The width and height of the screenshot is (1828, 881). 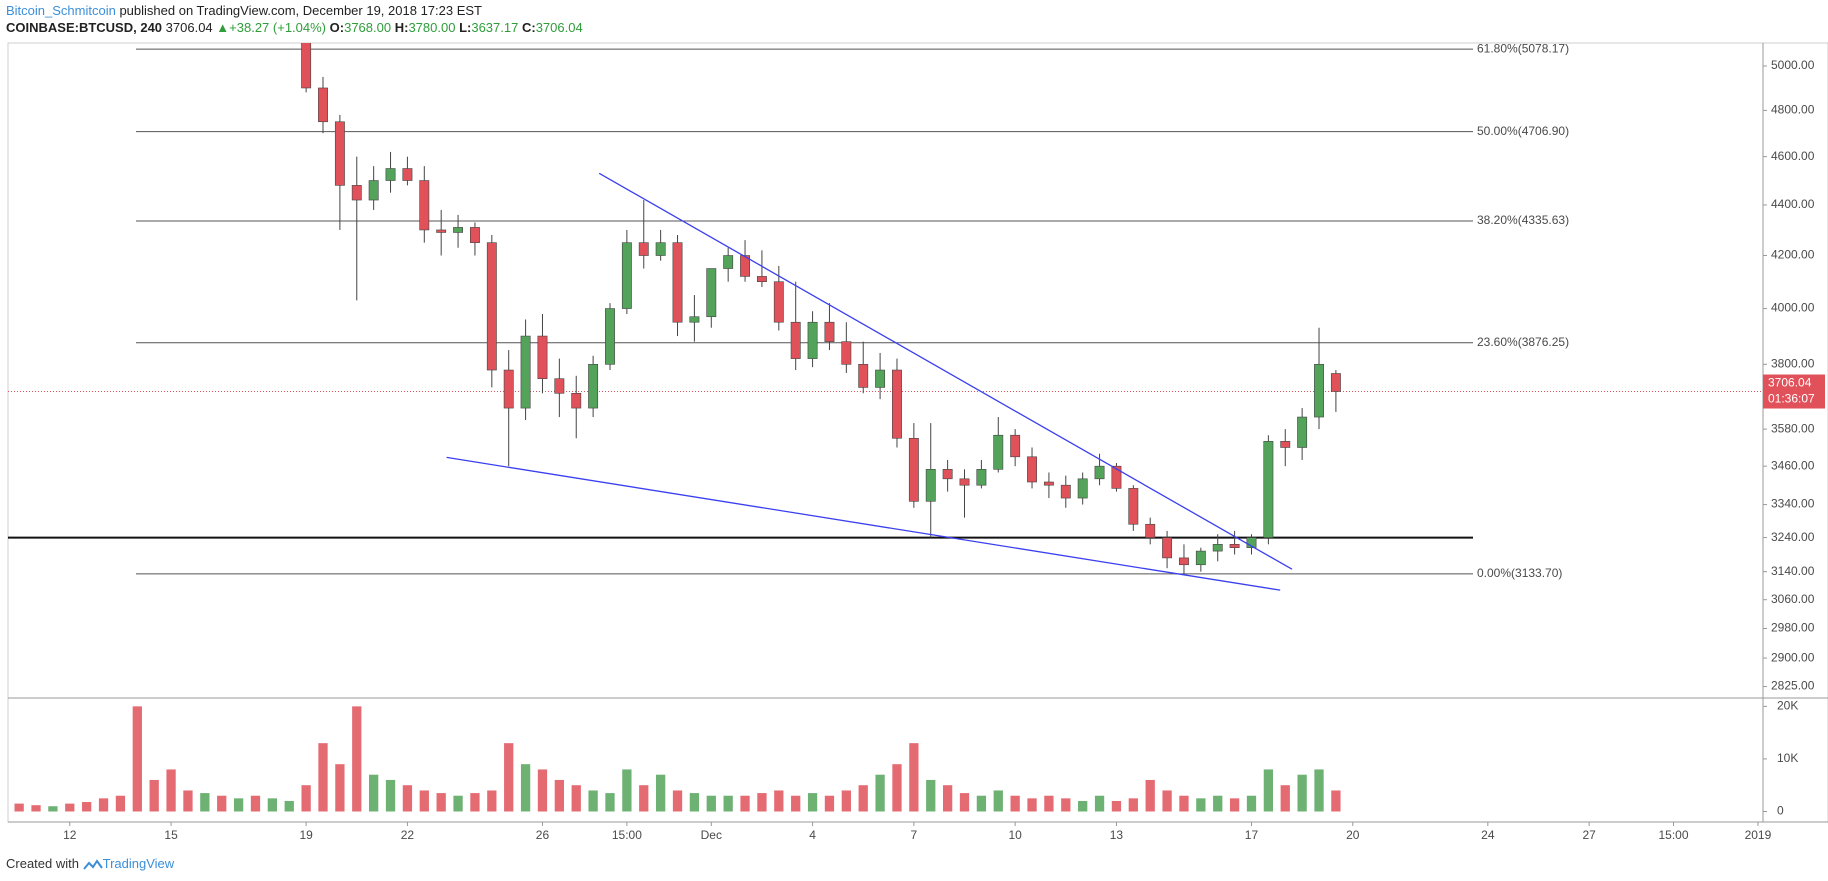 What do you see at coordinates (543, 835) in the screenshot?
I see `x-tick-label: 26` at bounding box center [543, 835].